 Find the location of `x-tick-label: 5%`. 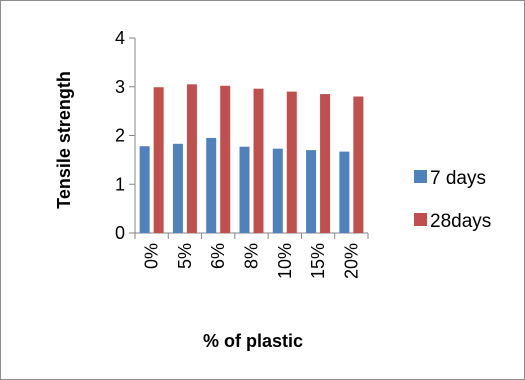

x-tick-label: 5% is located at coordinates (185, 256).